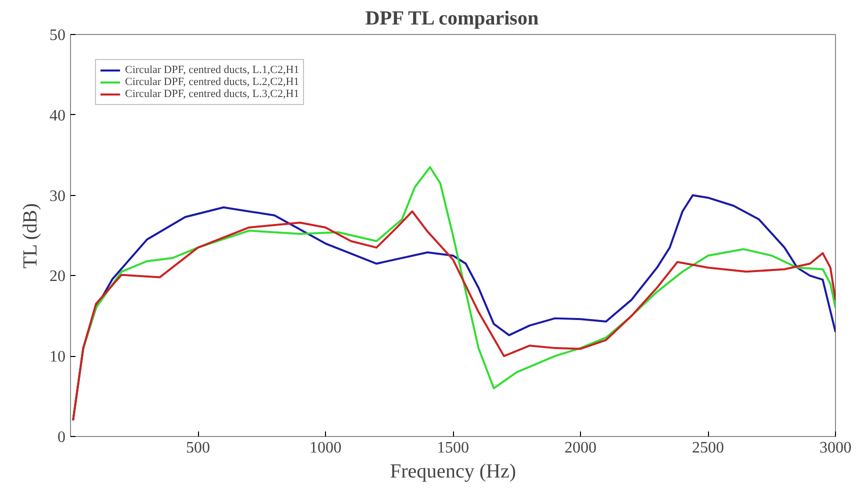 The width and height of the screenshot is (865, 489). I want to click on y-axis-title: TL (dB), so click(31, 236).